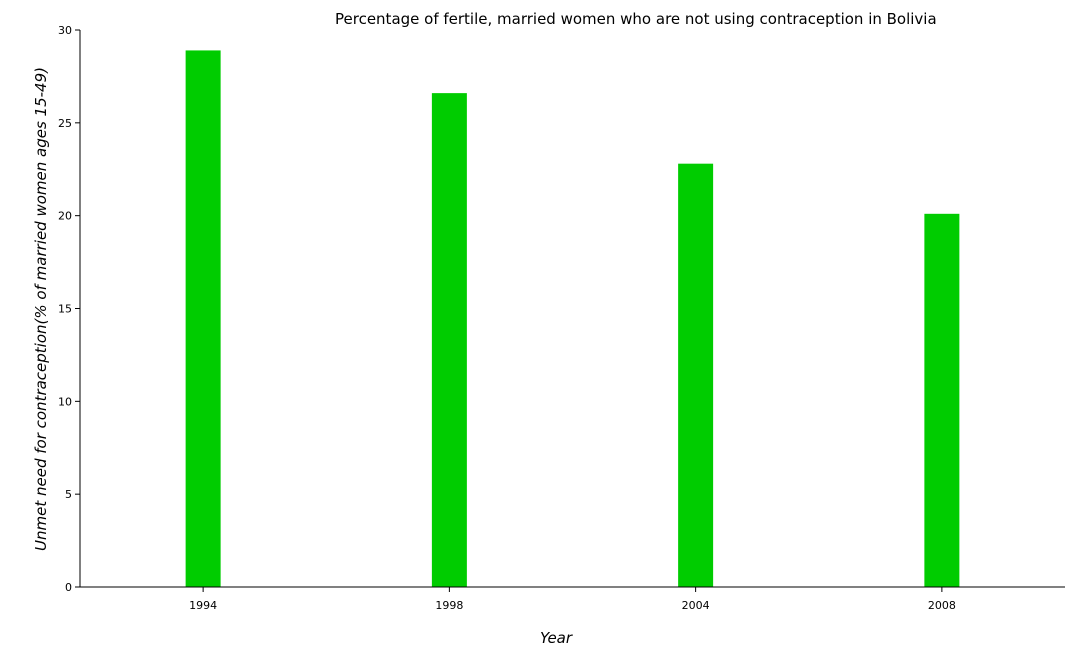 The width and height of the screenshot is (1071, 650). Describe the element at coordinates (449, 340) in the screenshot. I see `bar-1998` at that location.